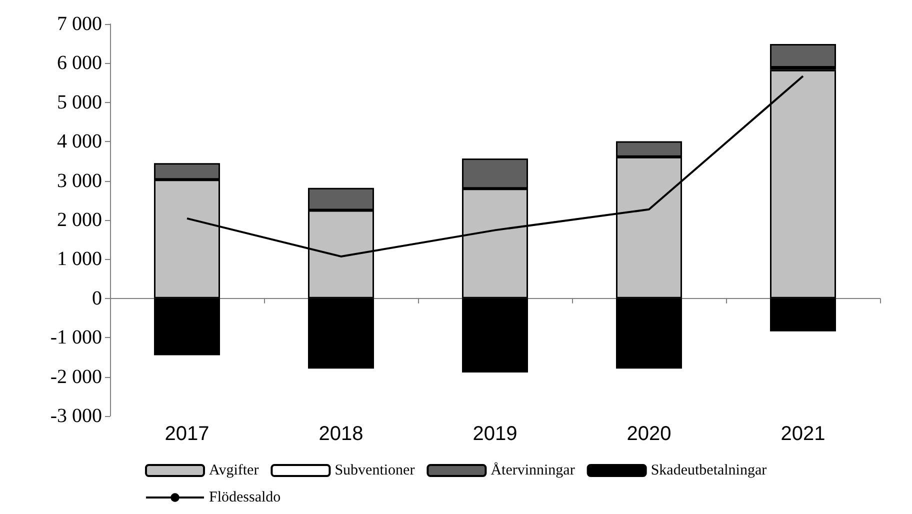  I want to click on x-tick-label: 2019, so click(495, 434).